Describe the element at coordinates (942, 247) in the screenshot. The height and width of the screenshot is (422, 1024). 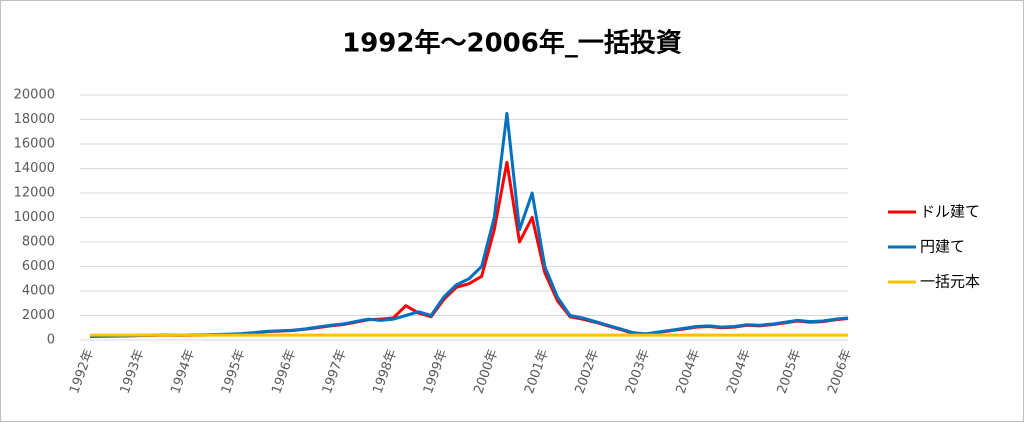
I see `legend-label: 円建て` at that location.